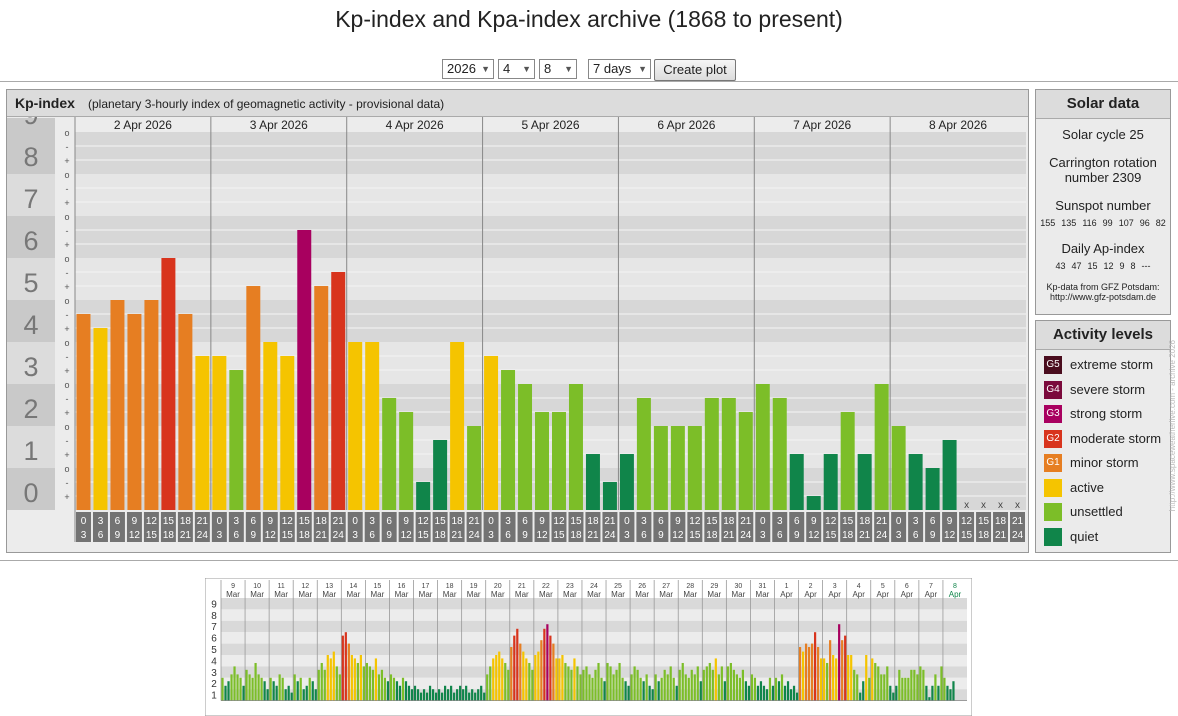  Describe the element at coordinates (491, 521) in the screenshot. I see `interval-start-label: 0` at that location.